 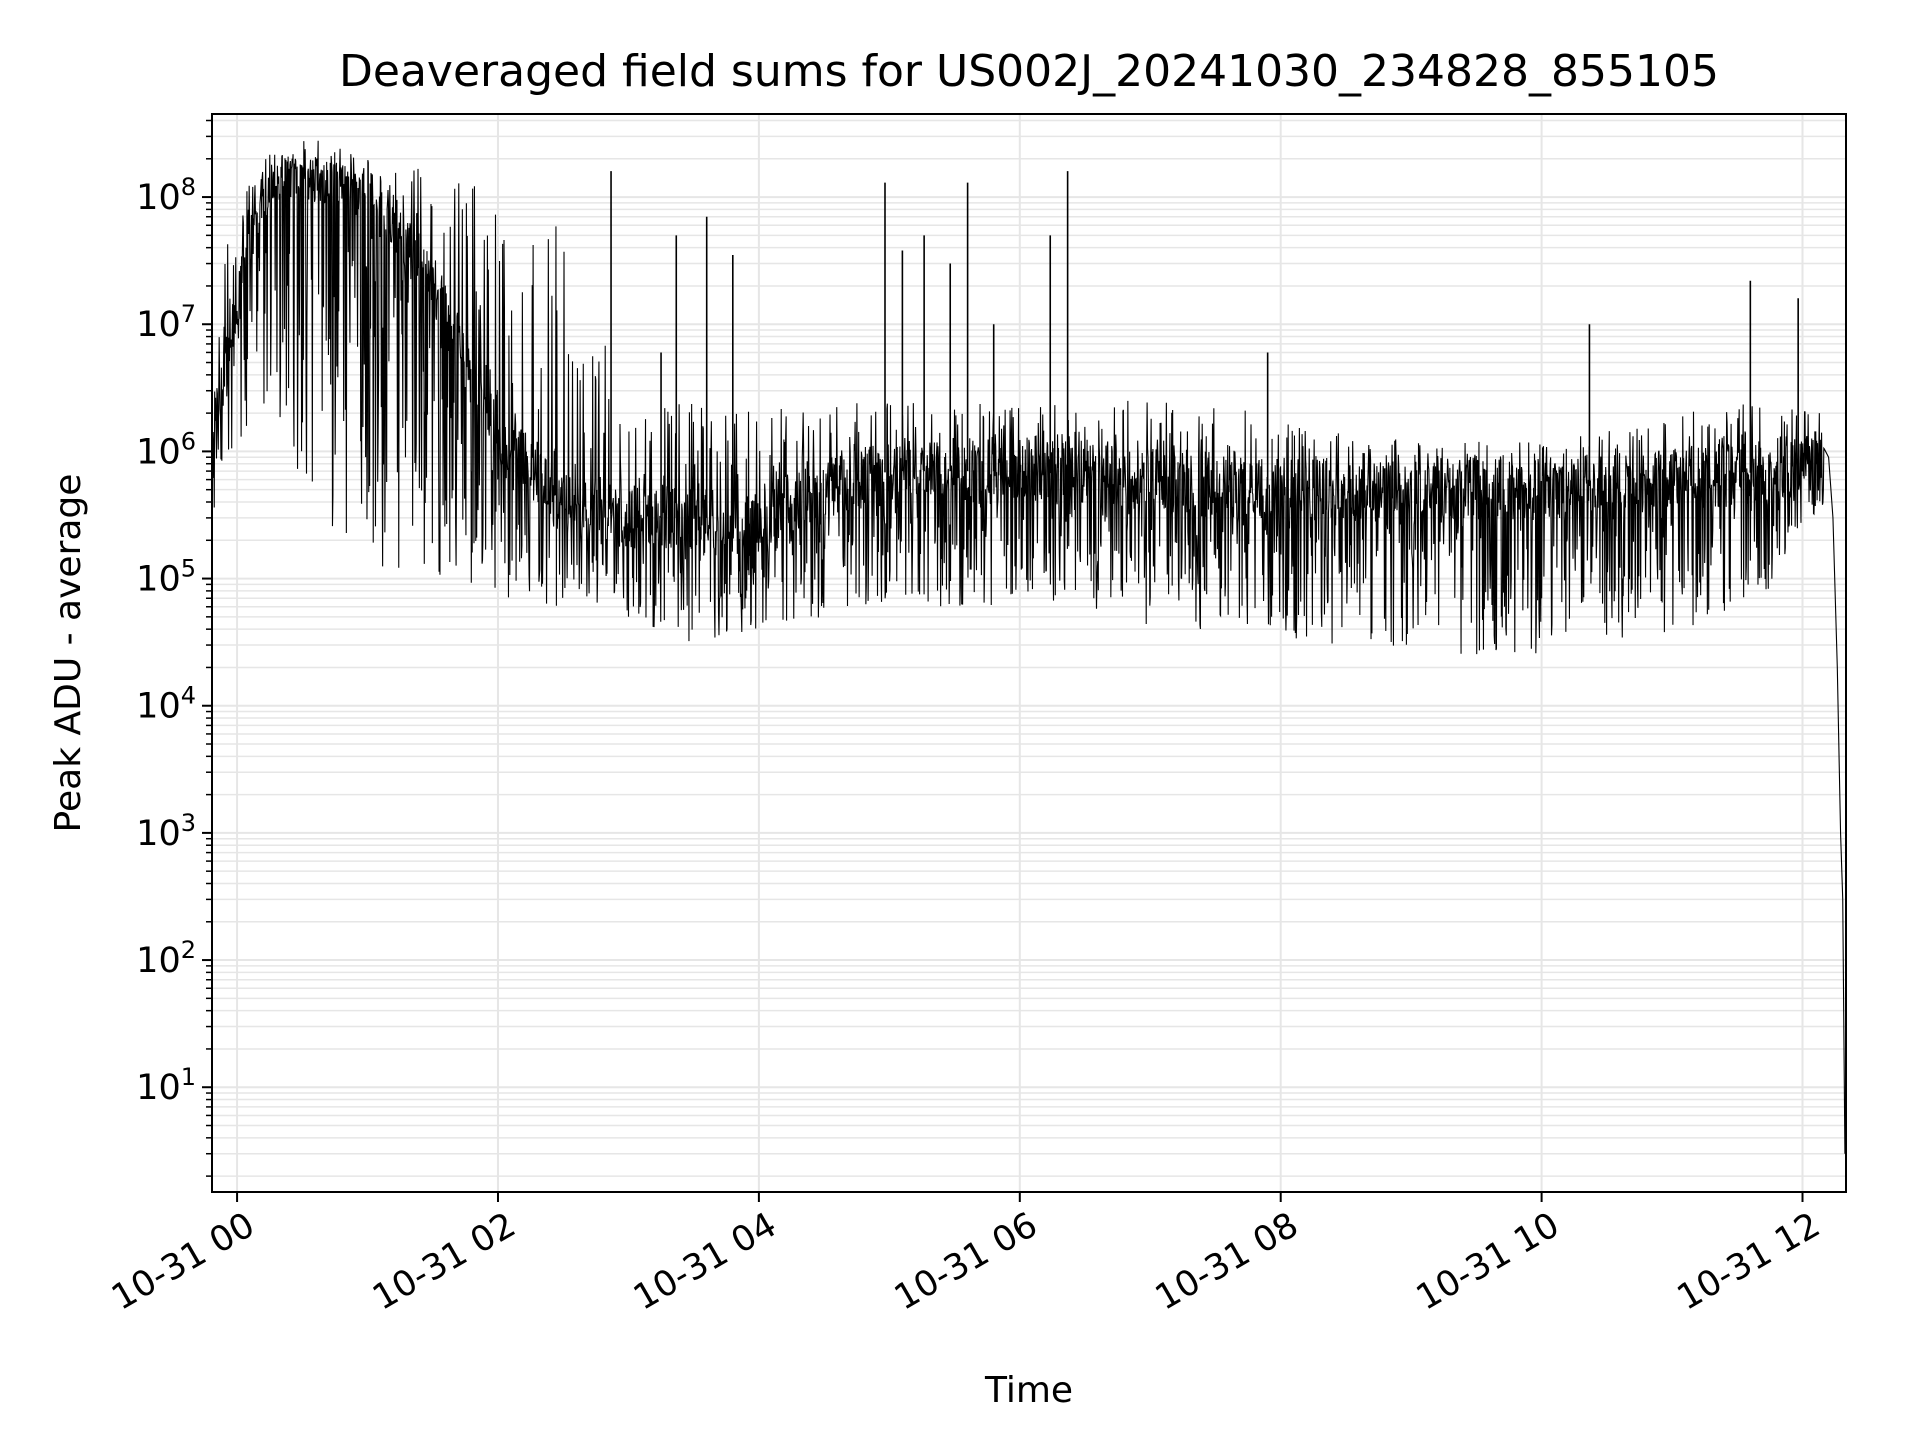 What do you see at coordinates (444, 1261) in the screenshot?
I see `x-tick-label: 10-31 02` at bounding box center [444, 1261].